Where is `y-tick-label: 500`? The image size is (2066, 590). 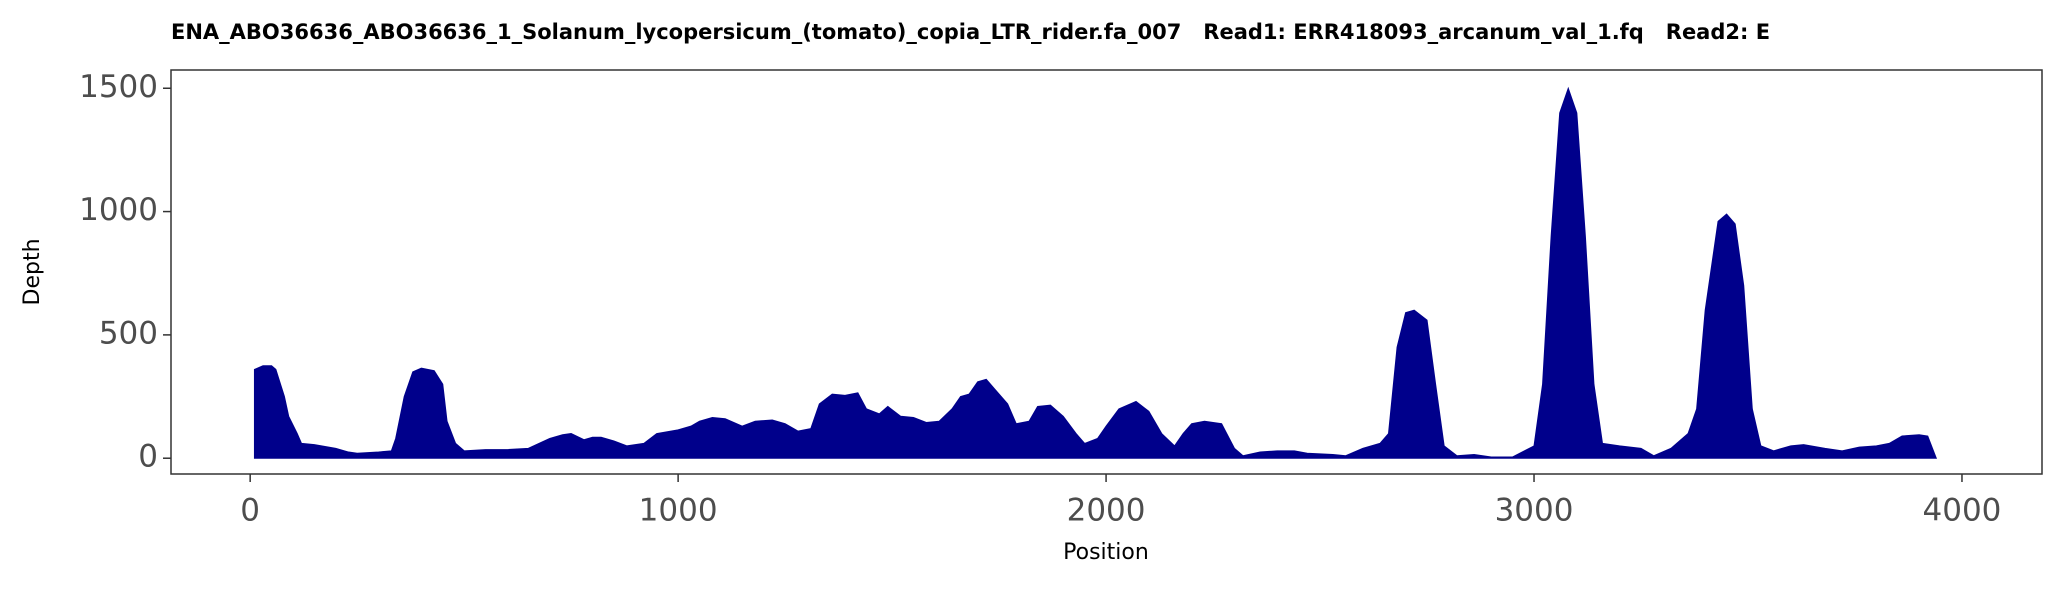 y-tick-label: 500 is located at coordinates (128, 333).